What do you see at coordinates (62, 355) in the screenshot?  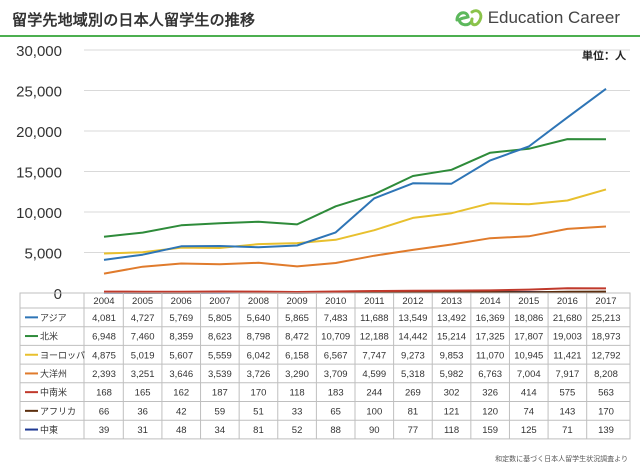 I see `legend-label: ヨーロッパ` at bounding box center [62, 355].